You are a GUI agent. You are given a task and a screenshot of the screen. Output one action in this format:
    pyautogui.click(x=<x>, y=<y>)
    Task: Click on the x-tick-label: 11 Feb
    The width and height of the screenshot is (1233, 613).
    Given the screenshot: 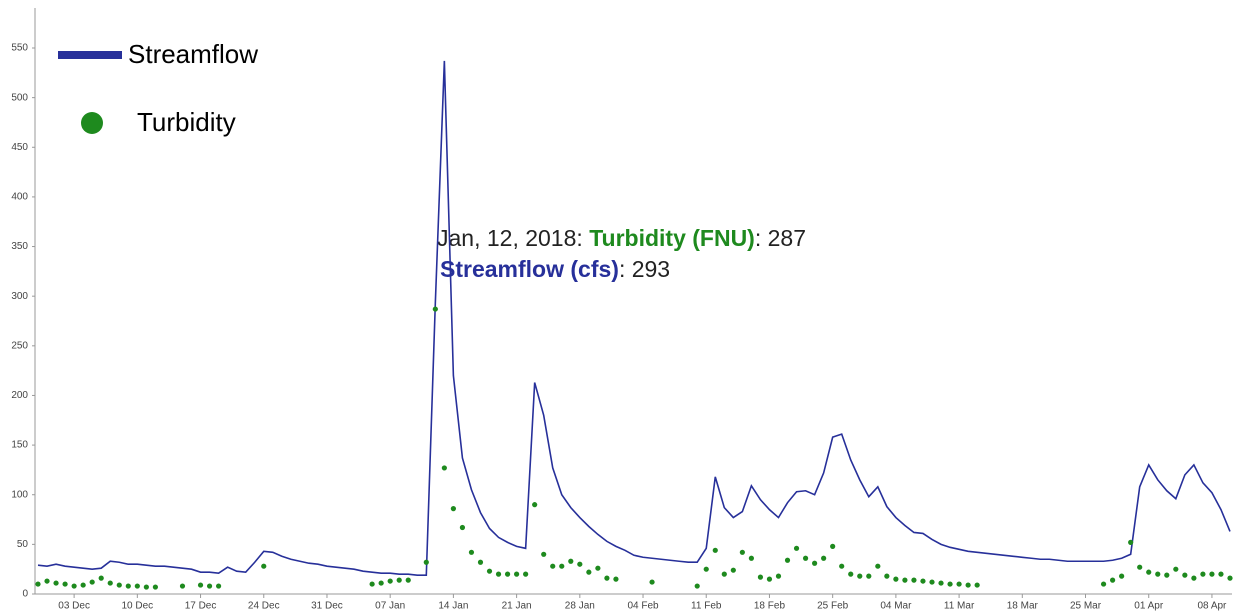 What is the action you would take?
    pyautogui.click(x=706, y=606)
    